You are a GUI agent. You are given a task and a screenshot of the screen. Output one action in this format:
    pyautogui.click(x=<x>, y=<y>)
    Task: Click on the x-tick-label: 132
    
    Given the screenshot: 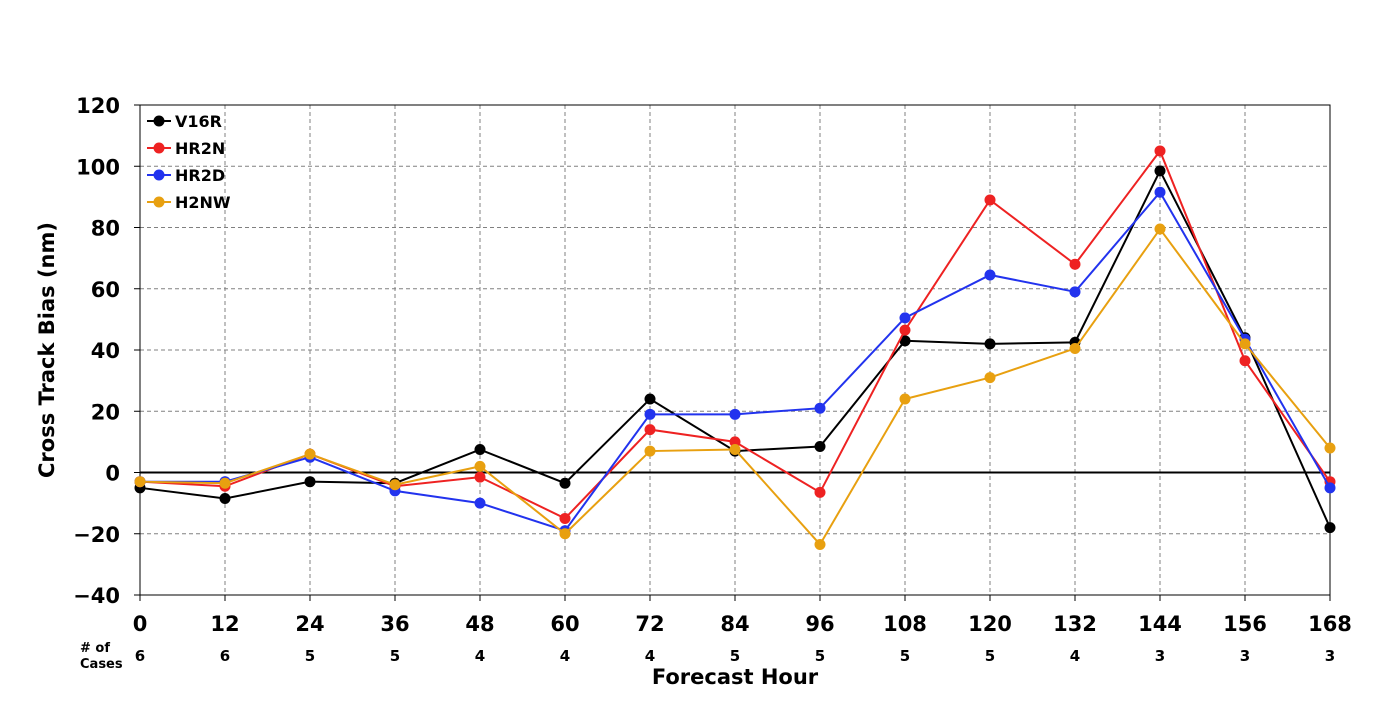 What is the action you would take?
    pyautogui.click(x=1075, y=624)
    